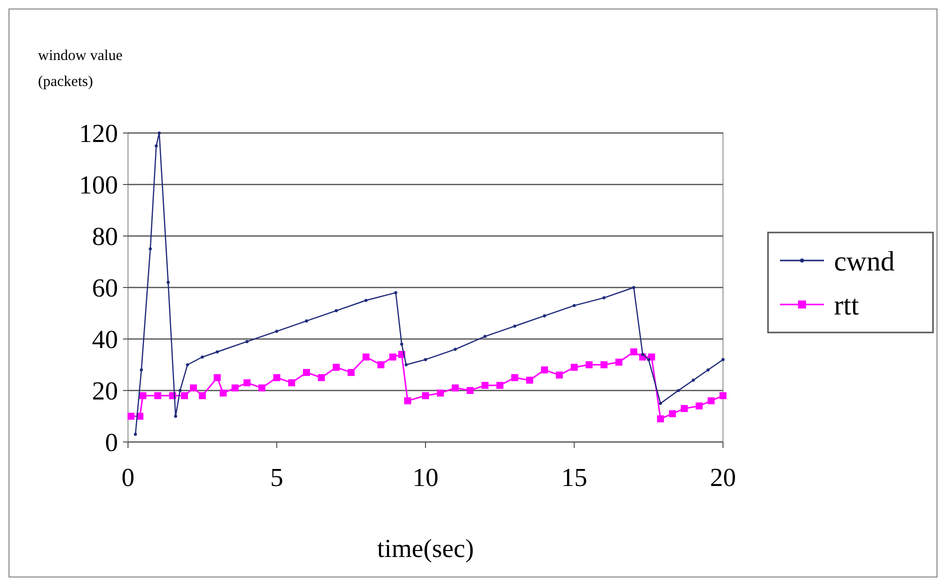 This screenshot has height=588, width=950. I want to click on x-axis-title: time(sec), so click(425, 548).